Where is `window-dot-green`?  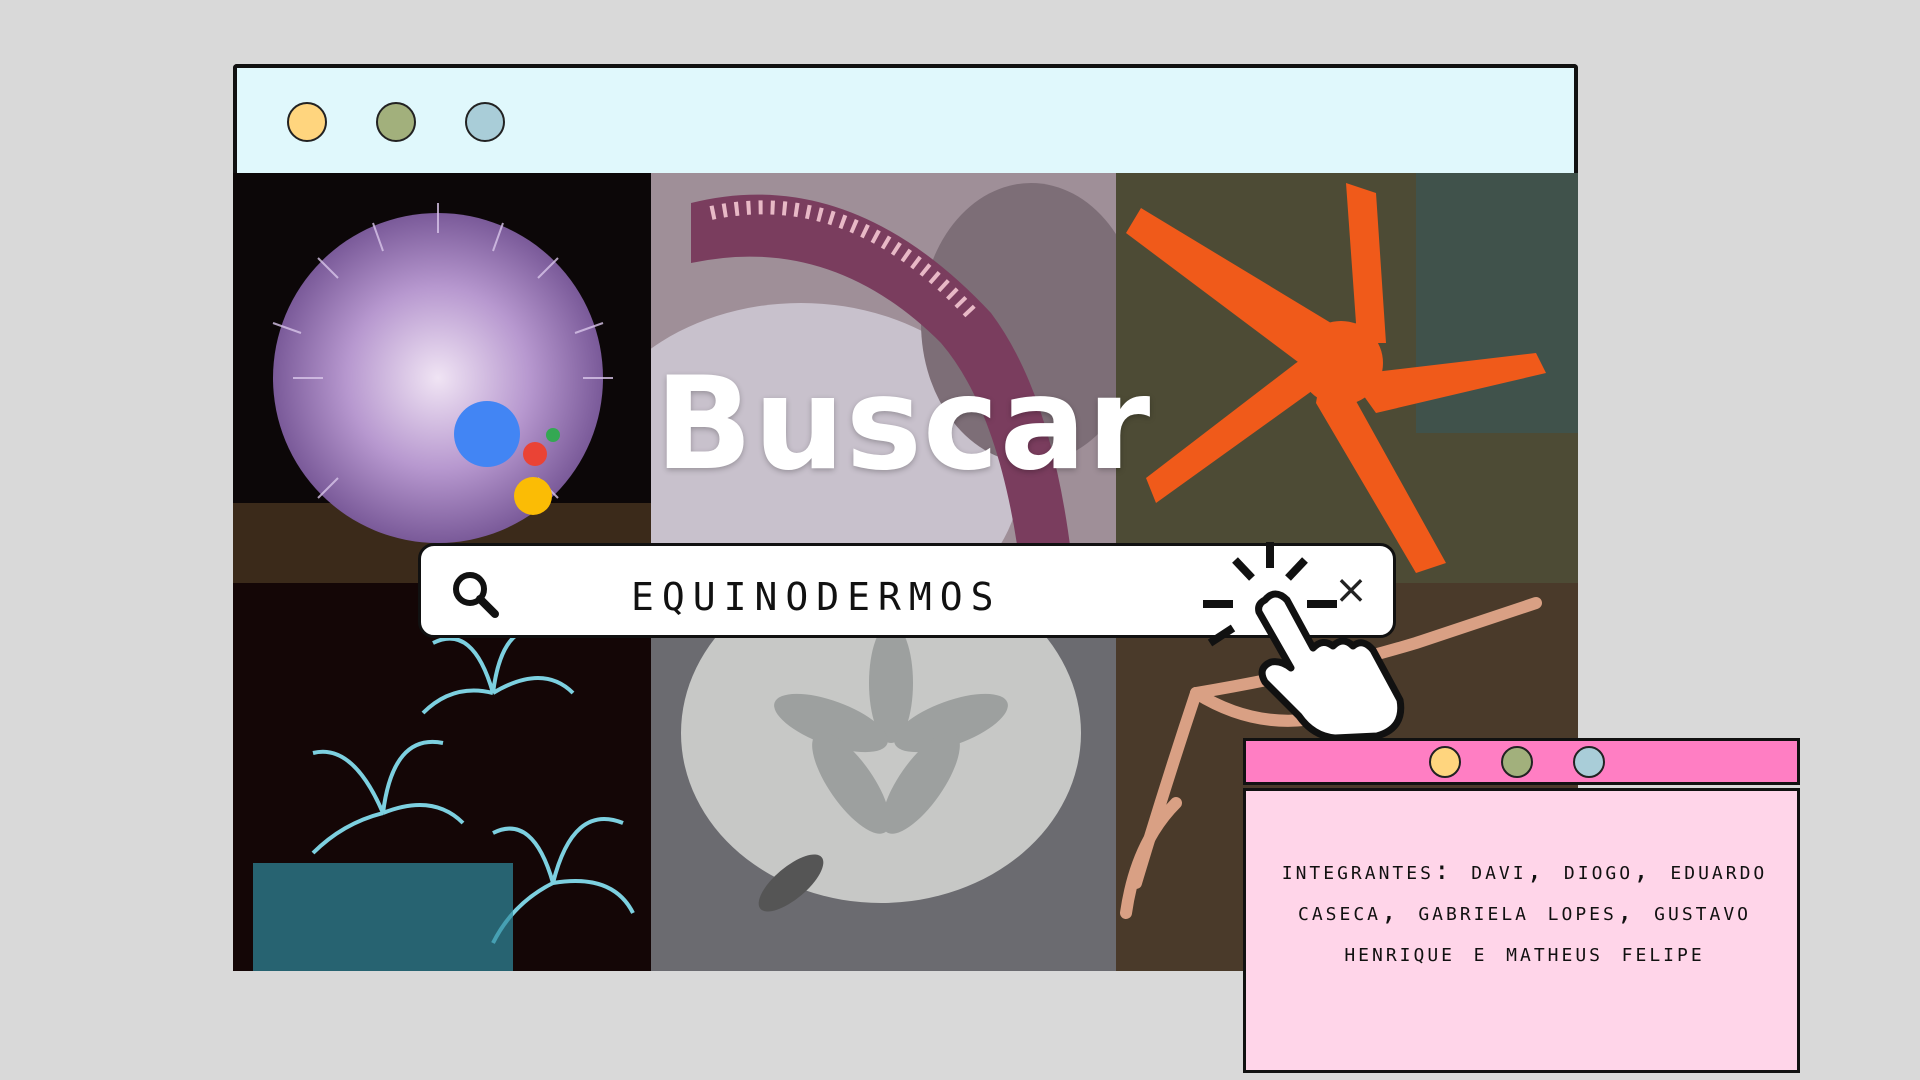 window-dot-green is located at coordinates (396, 122).